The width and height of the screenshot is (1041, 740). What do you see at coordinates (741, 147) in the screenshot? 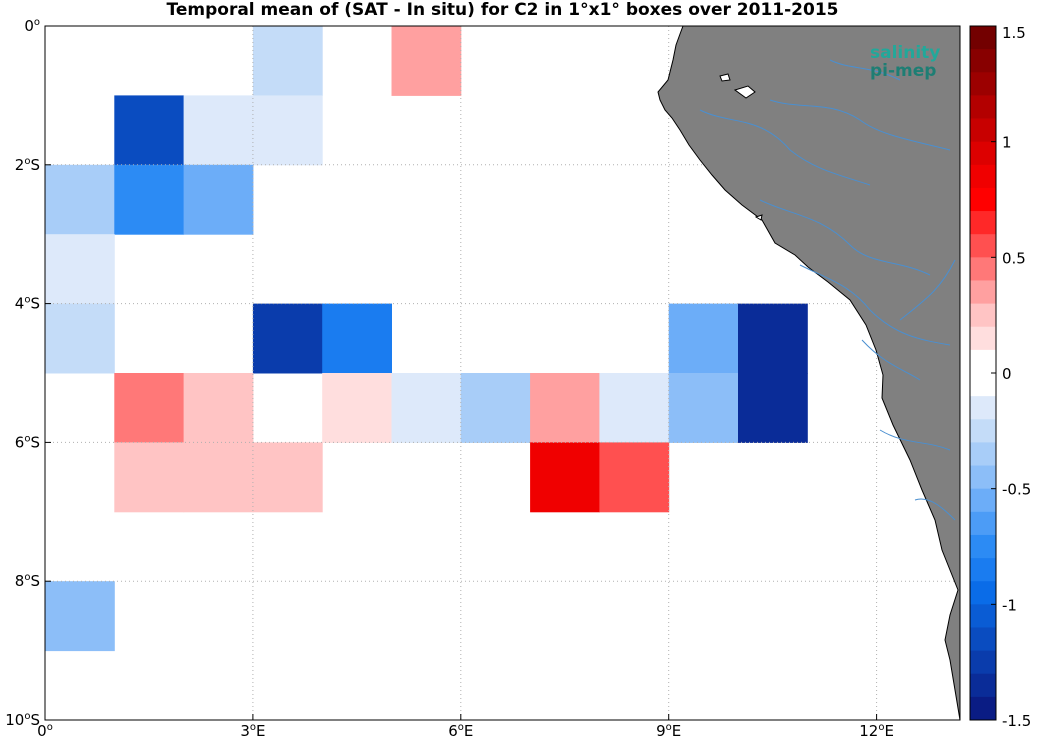
I see `islands` at bounding box center [741, 147].